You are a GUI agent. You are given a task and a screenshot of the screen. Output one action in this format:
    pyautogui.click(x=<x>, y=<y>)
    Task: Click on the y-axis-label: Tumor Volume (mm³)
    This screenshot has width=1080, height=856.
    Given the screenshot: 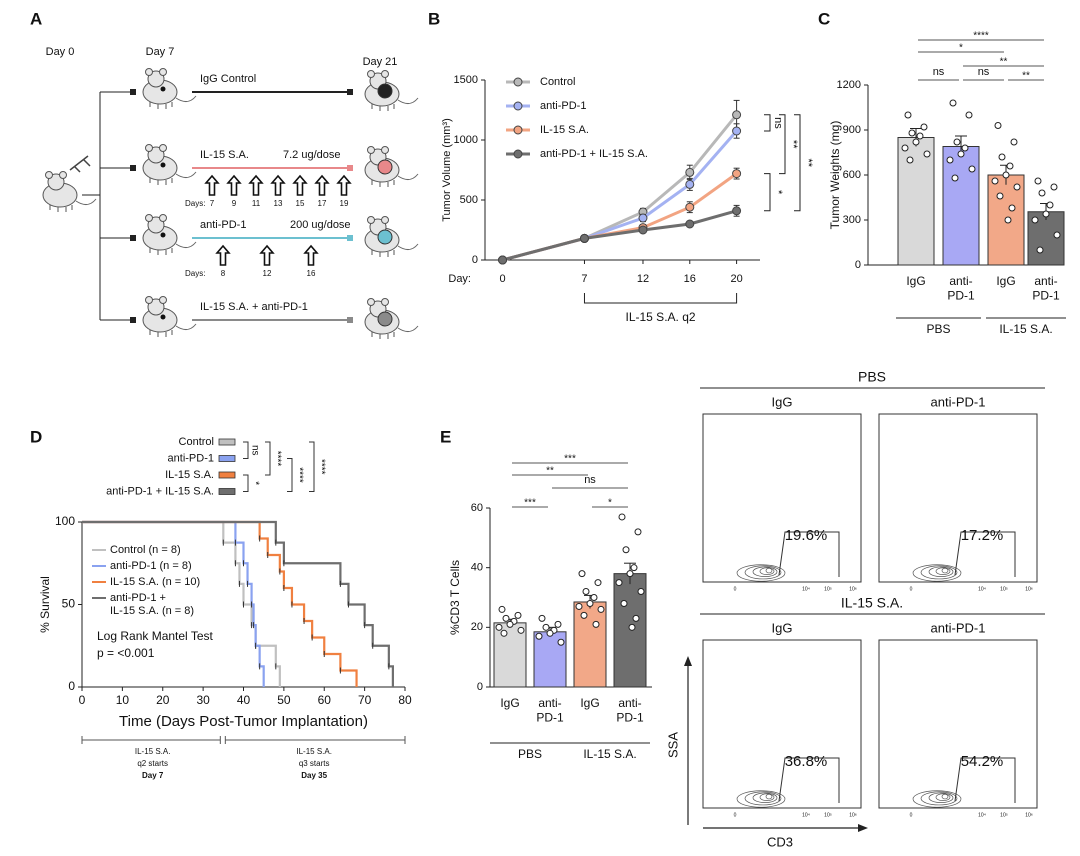 What is the action you would take?
    pyautogui.click(x=447, y=170)
    